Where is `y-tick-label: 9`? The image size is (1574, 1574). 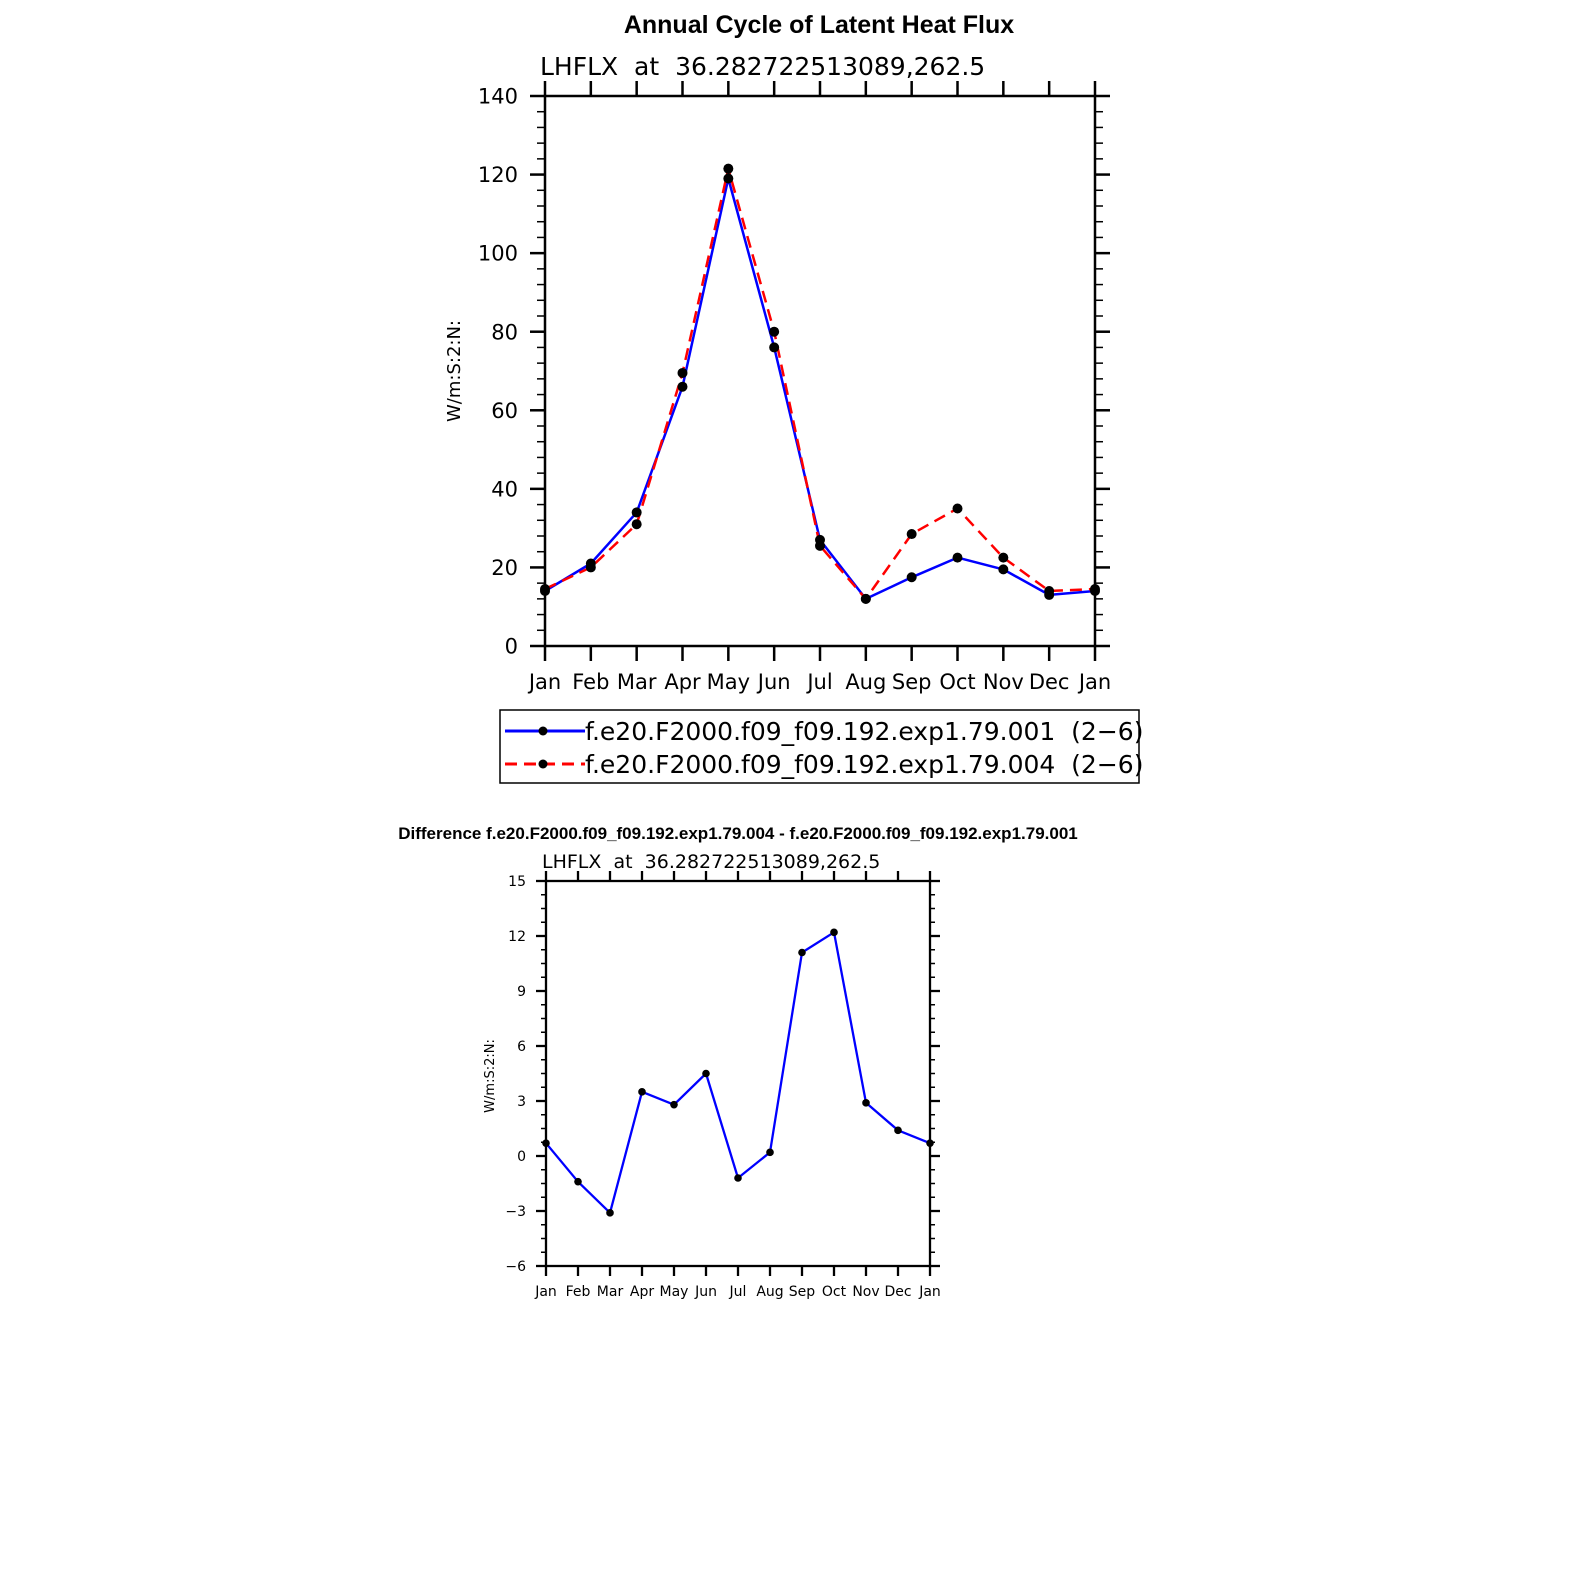
y-tick-label: 9 is located at coordinates (521, 992).